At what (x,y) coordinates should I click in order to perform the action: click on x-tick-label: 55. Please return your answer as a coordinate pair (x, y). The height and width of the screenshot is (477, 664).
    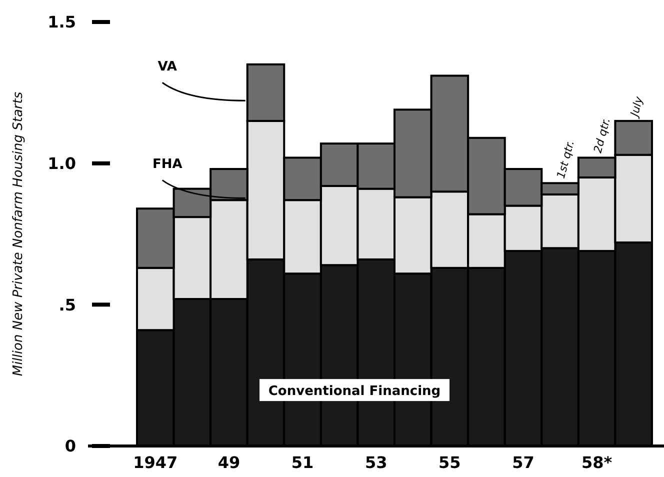
    Looking at the image, I should click on (449, 462).